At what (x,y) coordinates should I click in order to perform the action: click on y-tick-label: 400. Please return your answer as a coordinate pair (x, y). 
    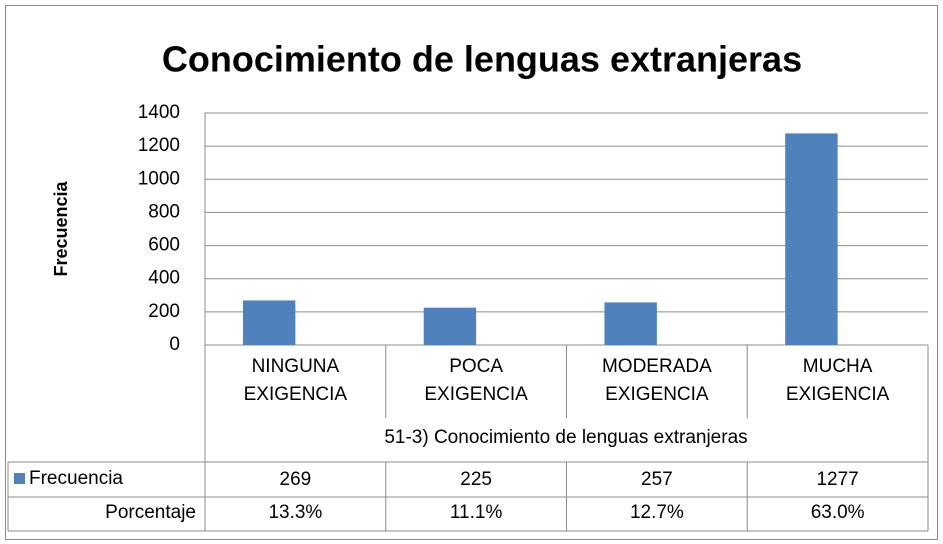
    Looking at the image, I should click on (164, 278).